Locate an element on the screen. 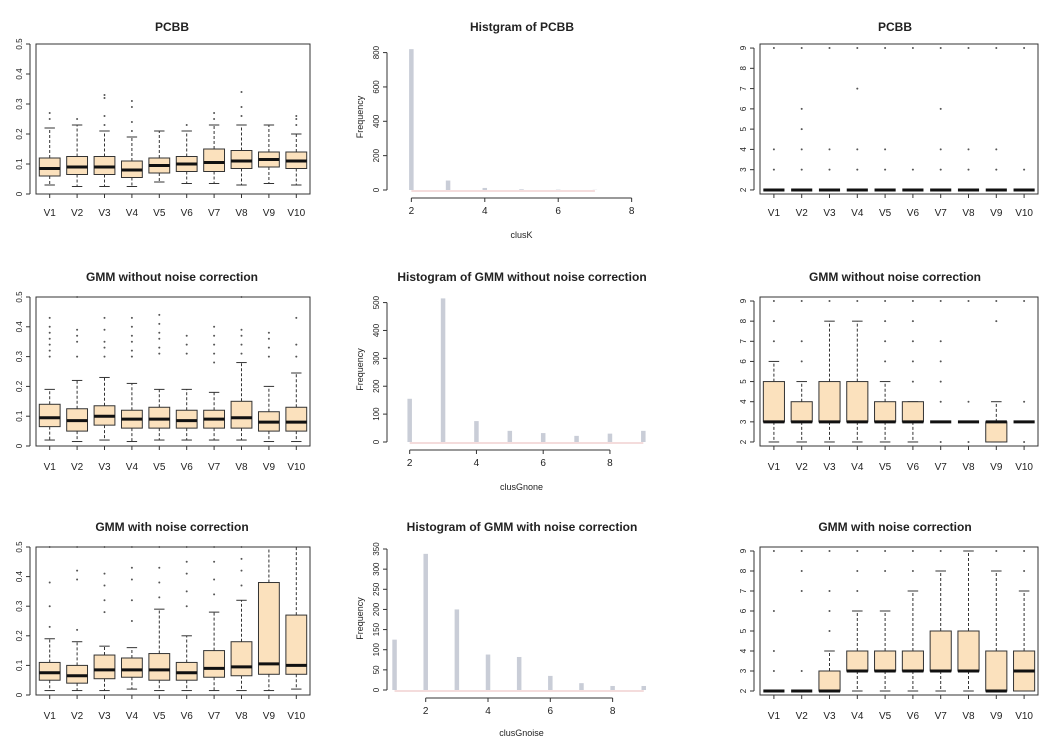 This screenshot has width=1040, height=738. box-V5 is located at coordinates (885, 371).